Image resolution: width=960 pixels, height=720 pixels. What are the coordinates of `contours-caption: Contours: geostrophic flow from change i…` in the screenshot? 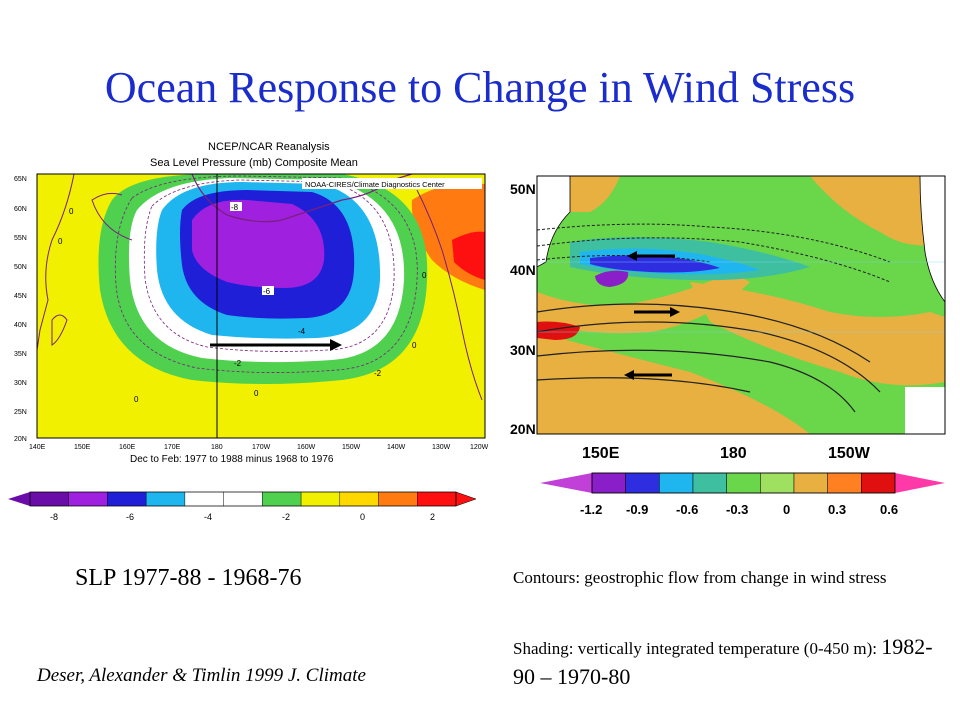 It's located at (700, 577).